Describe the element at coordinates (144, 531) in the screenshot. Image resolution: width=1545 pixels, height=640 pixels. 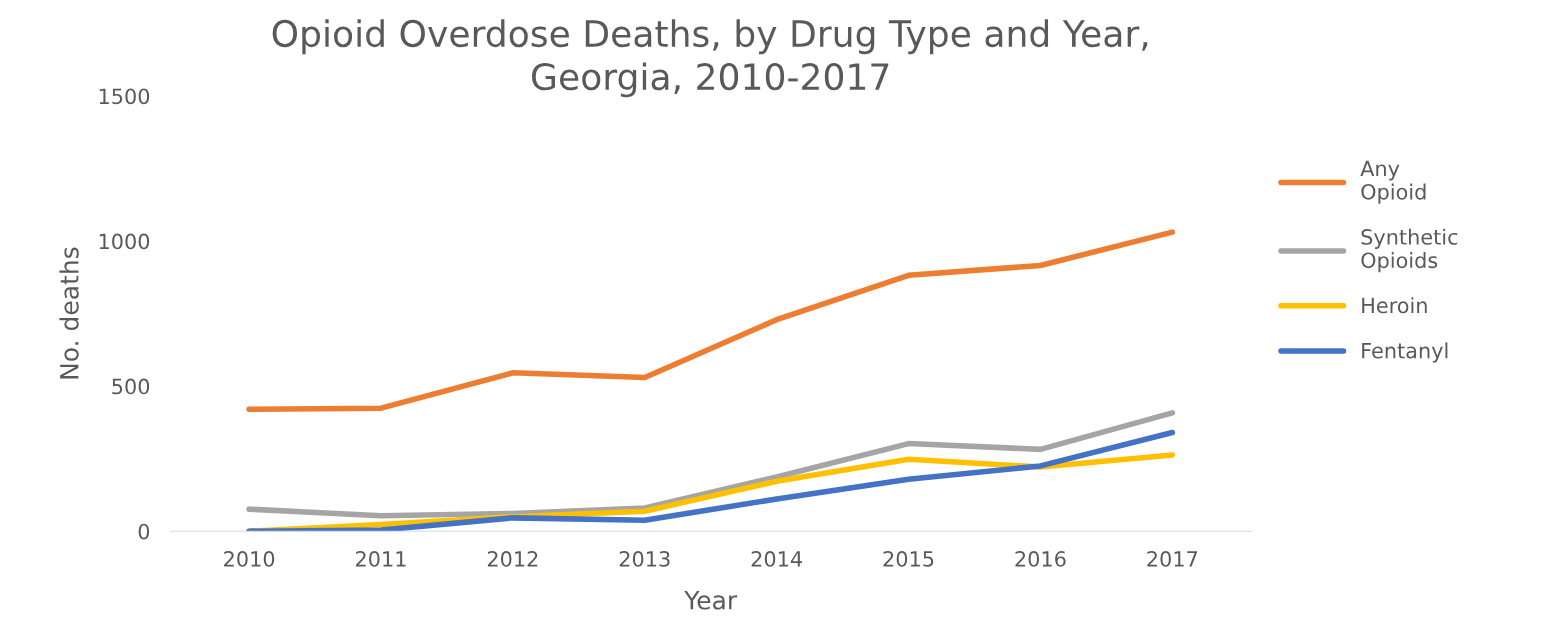
I see `y-tick-label: 0` at that location.